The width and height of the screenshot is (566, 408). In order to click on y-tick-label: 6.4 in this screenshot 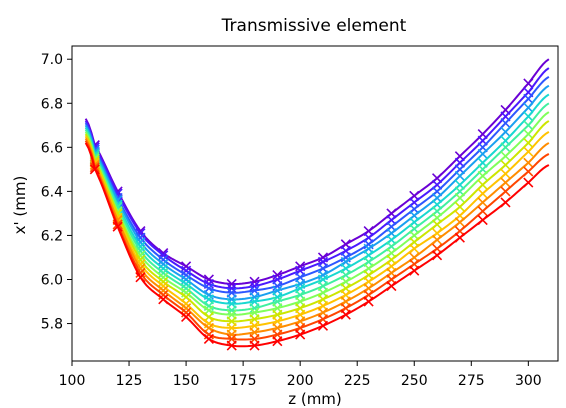, I will do `click(52, 192)`.